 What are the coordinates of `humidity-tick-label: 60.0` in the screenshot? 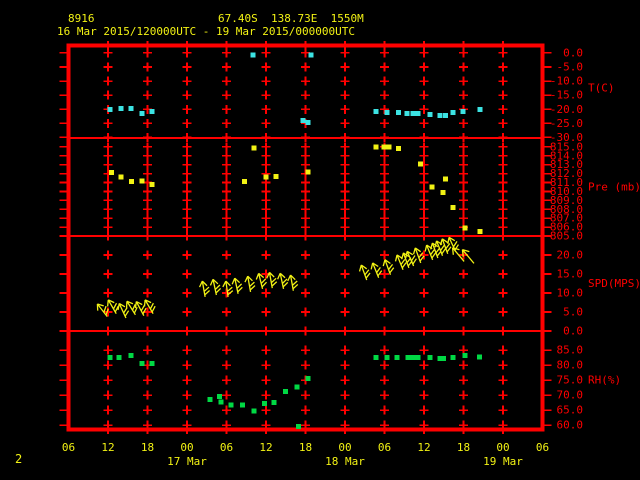 It's located at (570, 425).